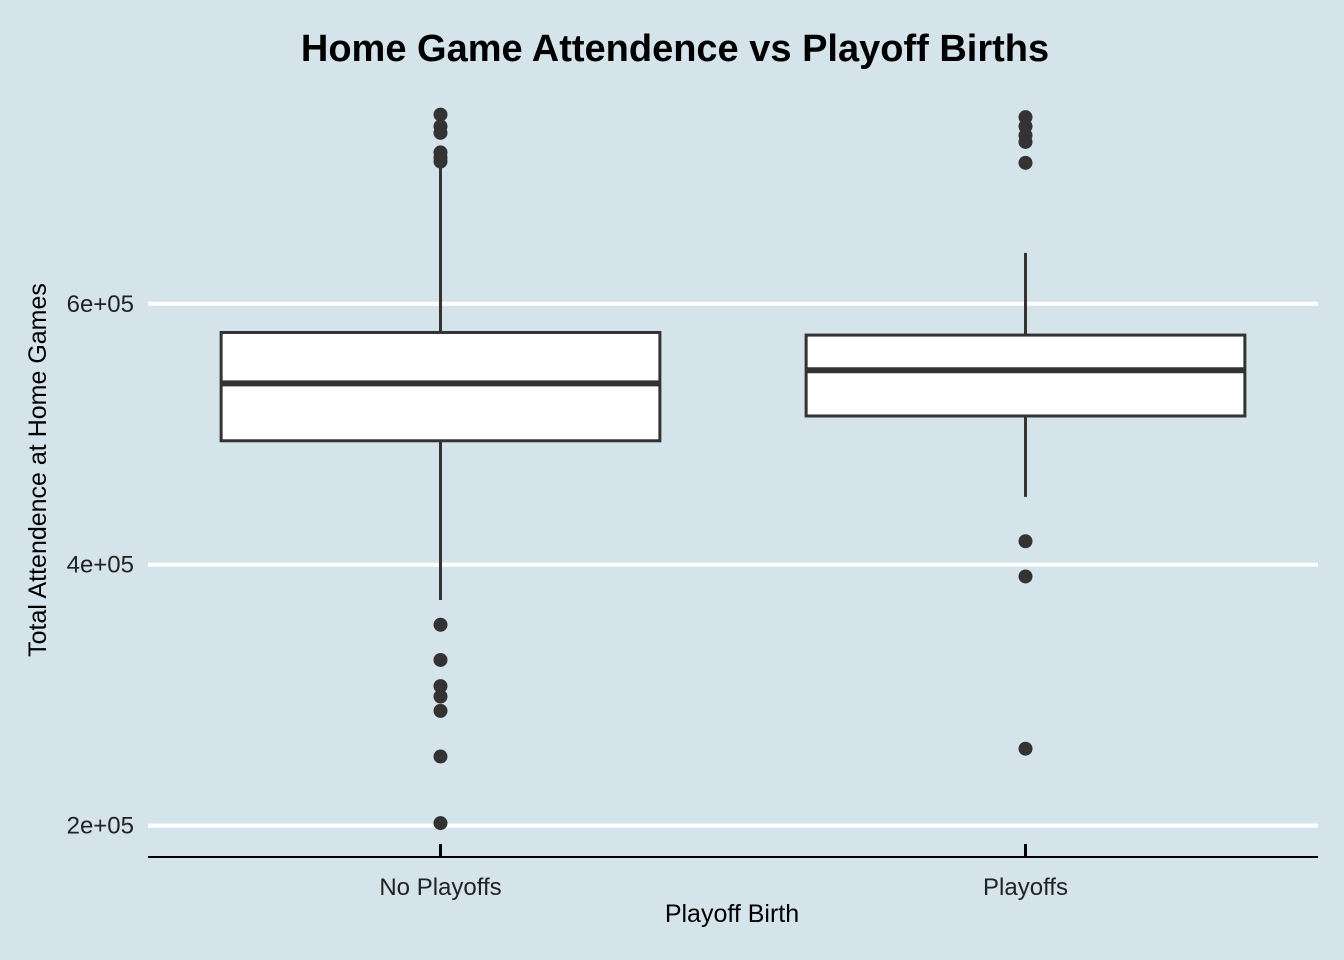 The width and height of the screenshot is (1344, 960). Describe the element at coordinates (440, 887) in the screenshot. I see `x-tick-label: No Playoffs` at that location.